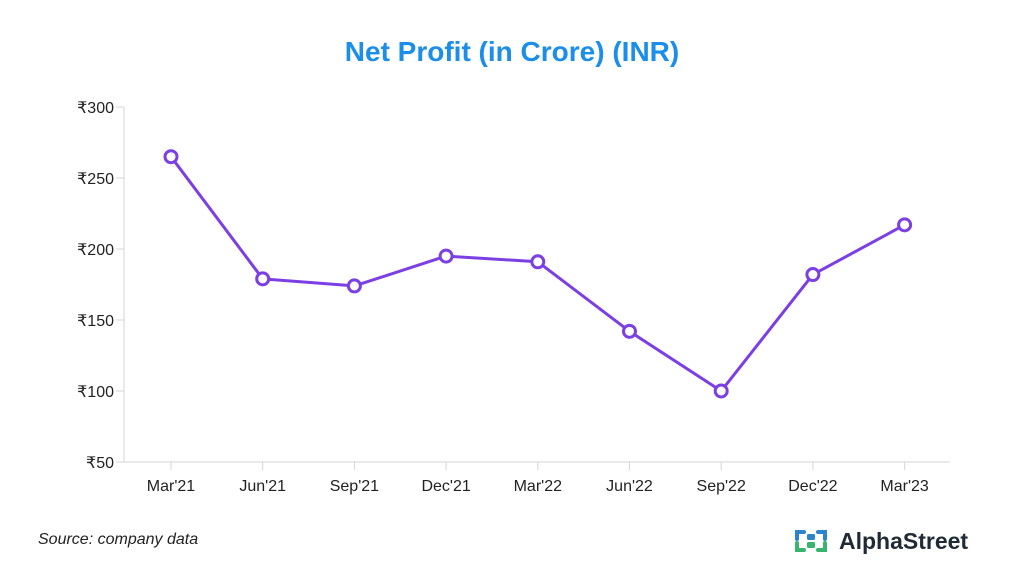 This screenshot has width=1024, height=585. Describe the element at coordinates (538, 486) in the screenshot. I see `x-tick-label: Mar'22` at that location.